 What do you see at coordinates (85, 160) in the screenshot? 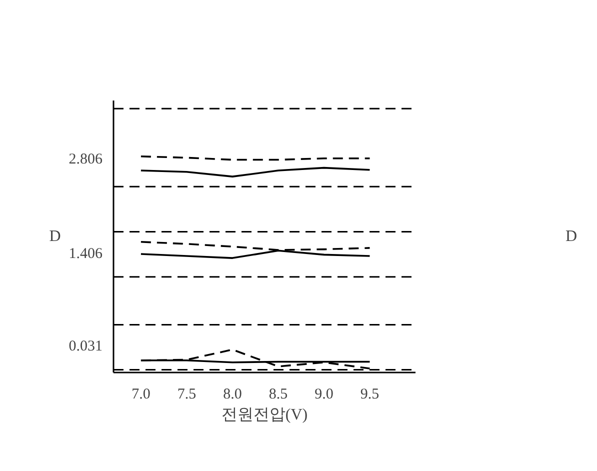
I see `y-tick-label: 2.806` at bounding box center [85, 160].